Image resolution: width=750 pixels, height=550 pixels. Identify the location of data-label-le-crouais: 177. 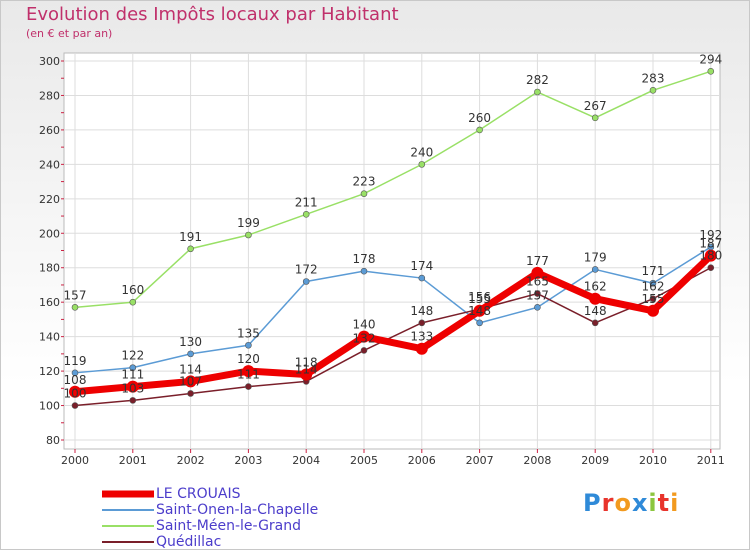
(537, 261).